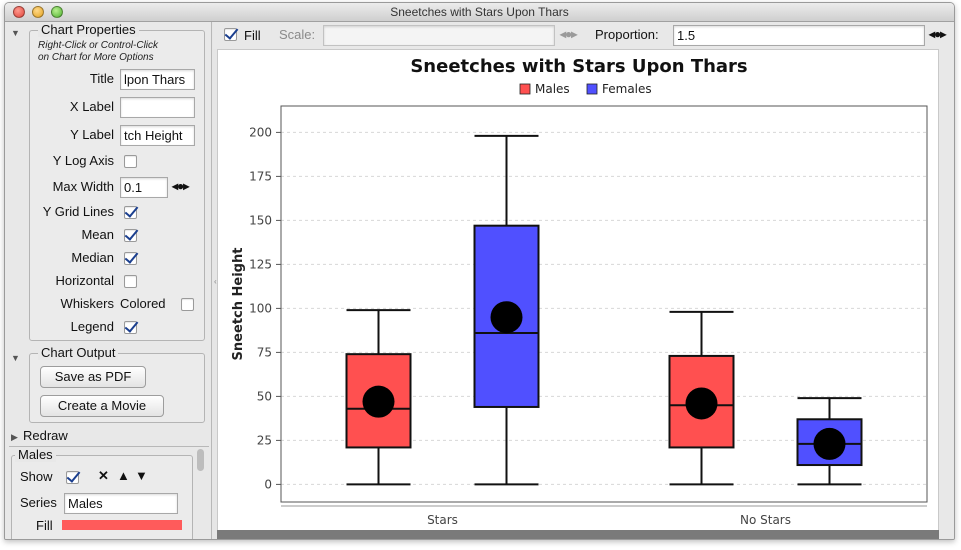  I want to click on chart-properties-disclosure: ▼, so click(17, 31).